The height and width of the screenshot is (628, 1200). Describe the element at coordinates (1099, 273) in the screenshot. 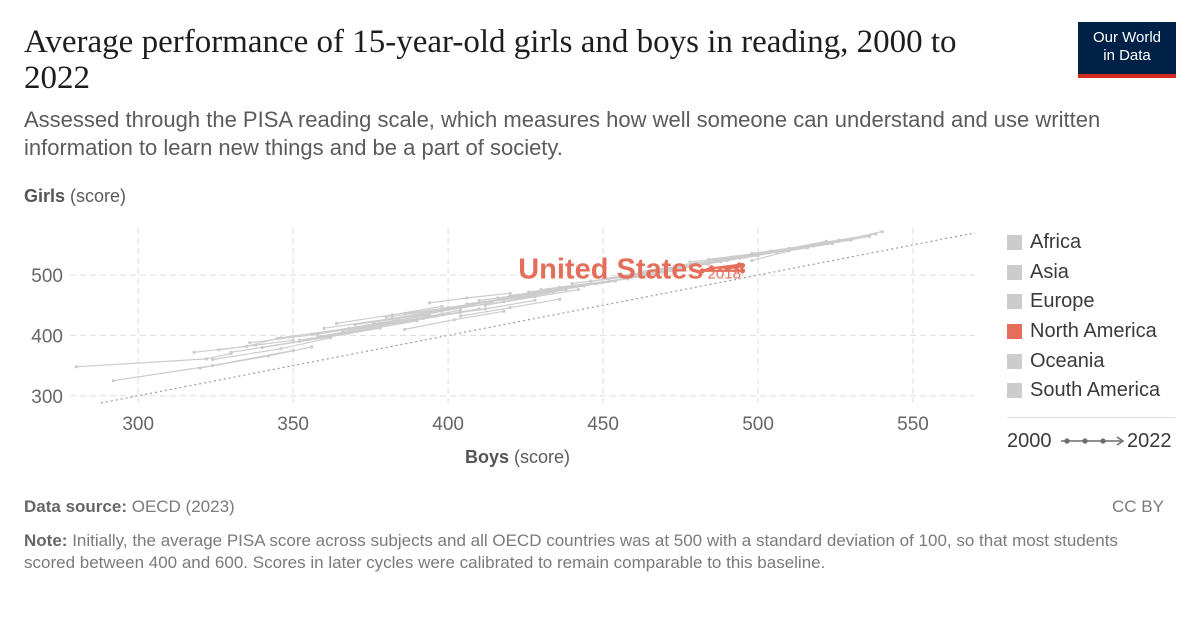

I see `legend-item-asia: Asia` at that location.